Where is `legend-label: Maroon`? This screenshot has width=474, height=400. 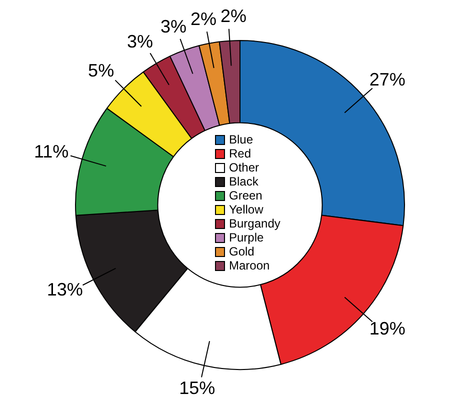
legend-label: Maroon is located at coordinates (249, 265).